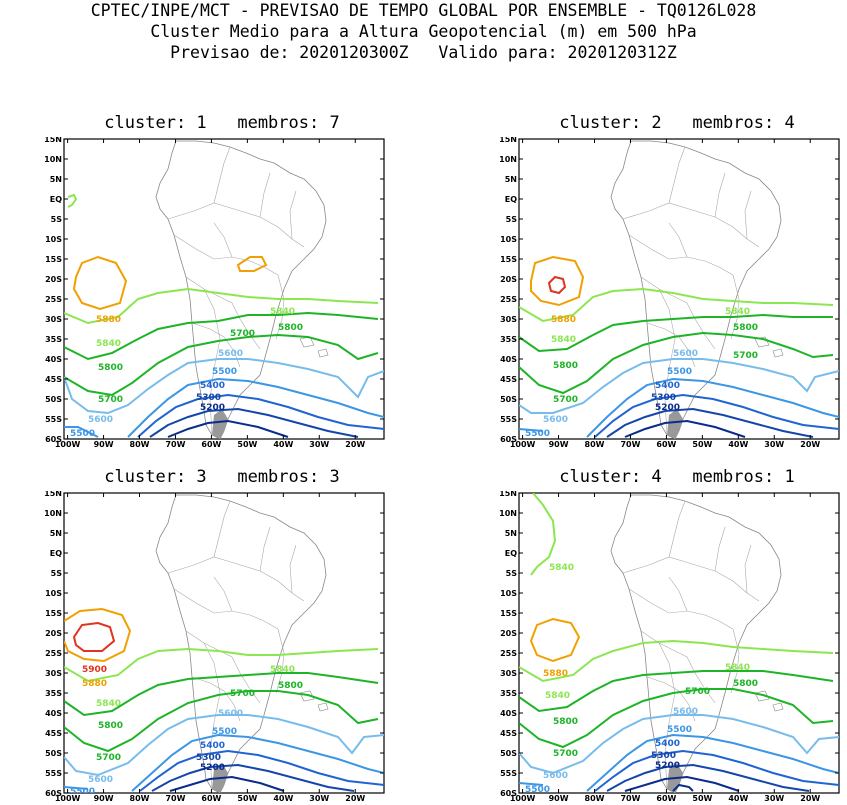  I want to click on contour-label: 5200, so click(667, 408).